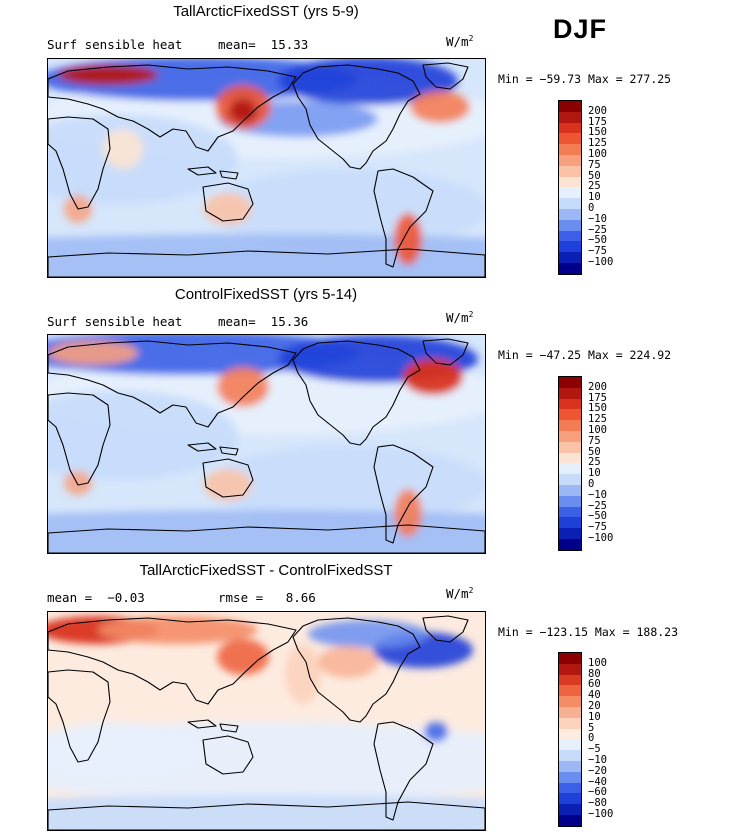 Image resolution: width=733 pixels, height=835 pixels. I want to click on colorbar-tick-label: −100, so click(601, 262).